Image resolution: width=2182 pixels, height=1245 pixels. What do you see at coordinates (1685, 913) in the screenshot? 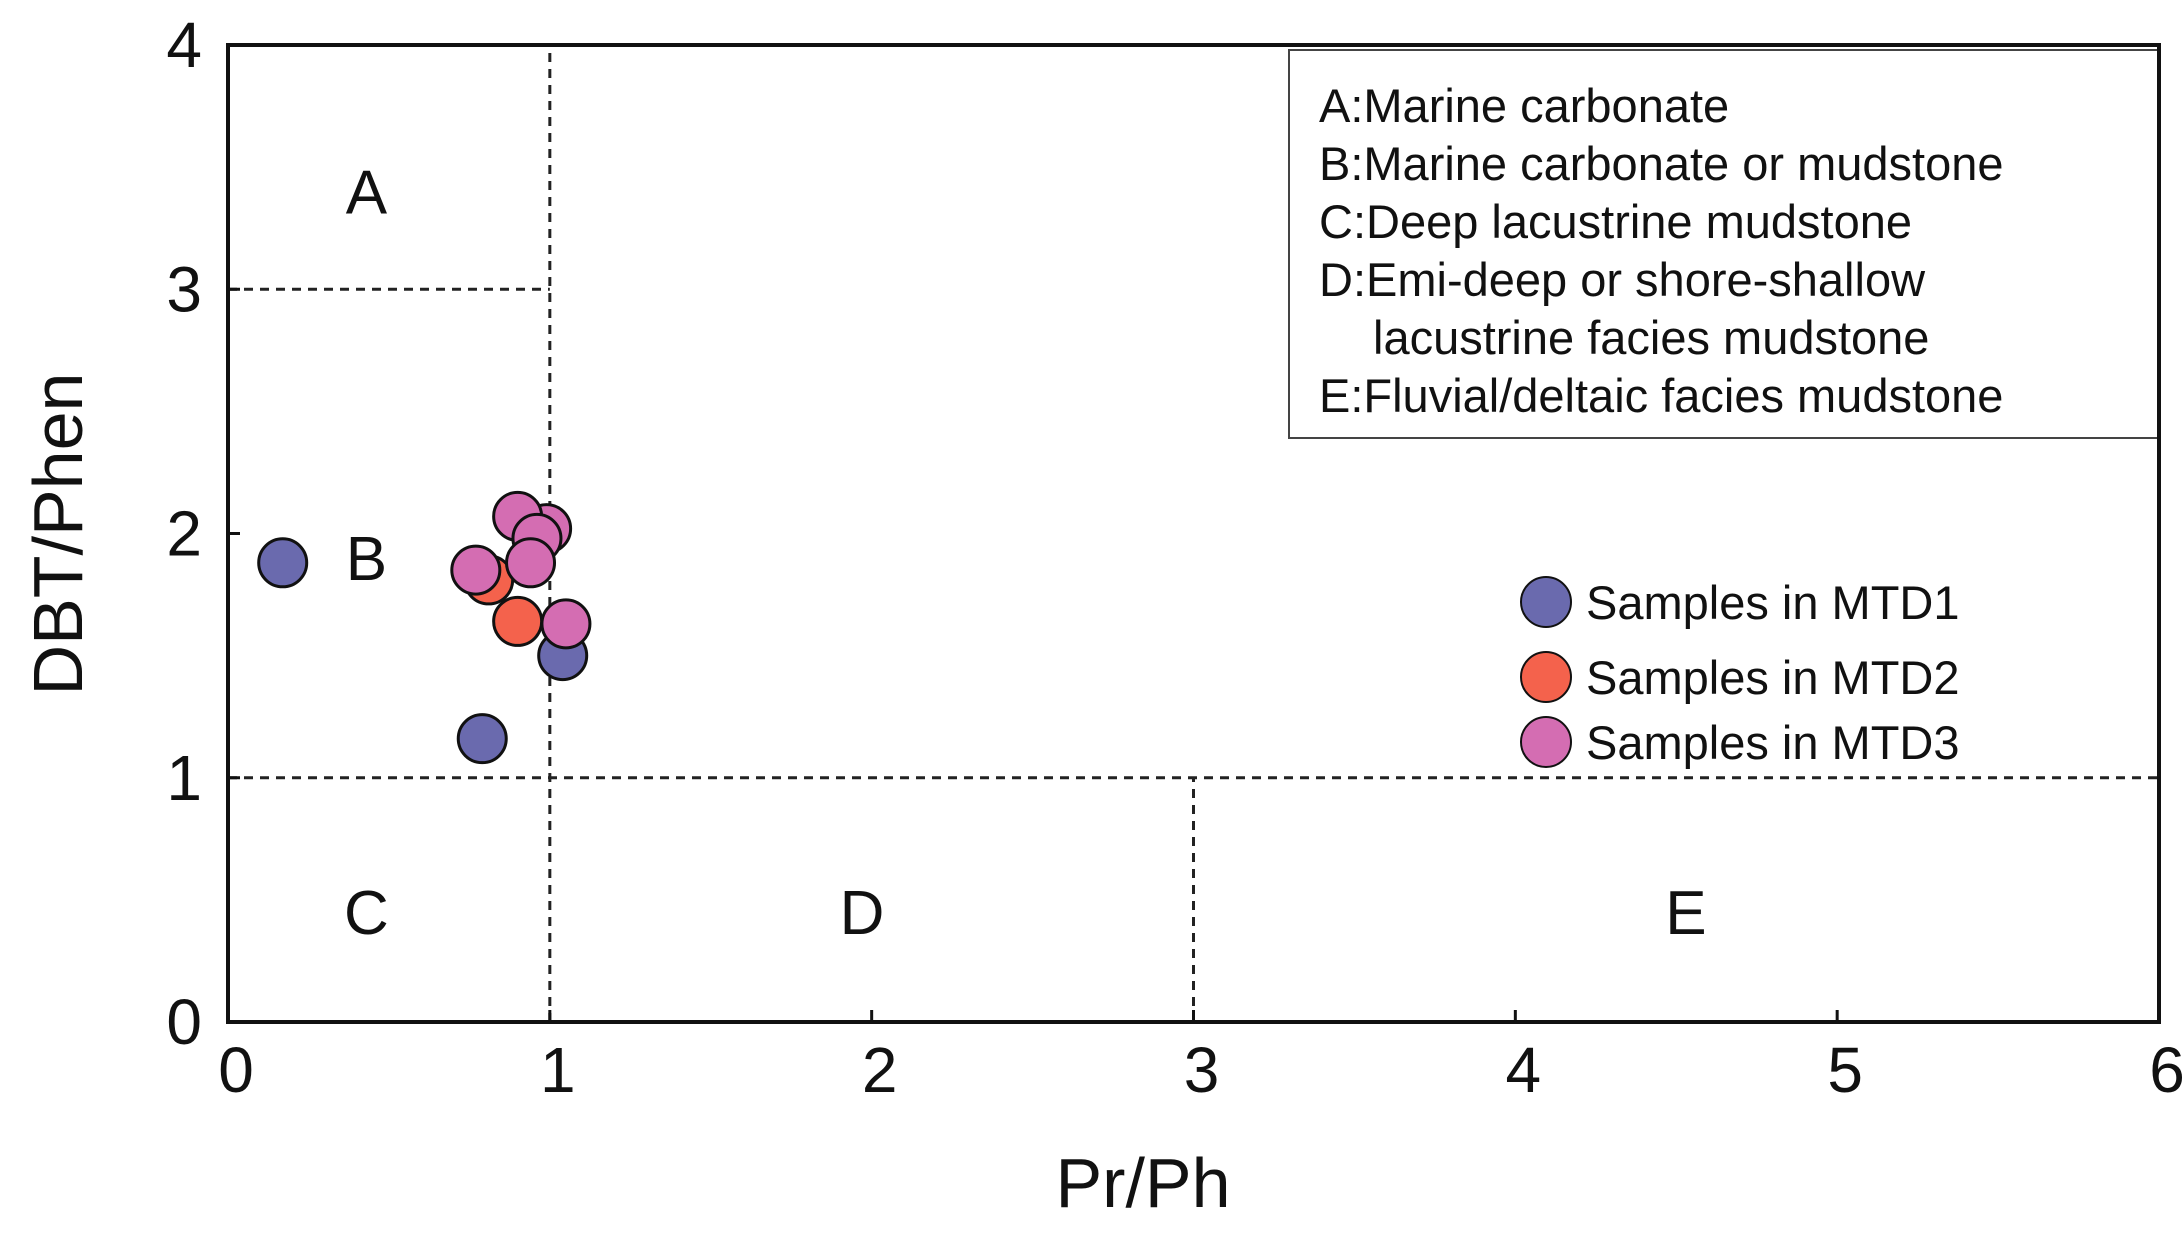
I see `region-label-e: E` at bounding box center [1685, 913].